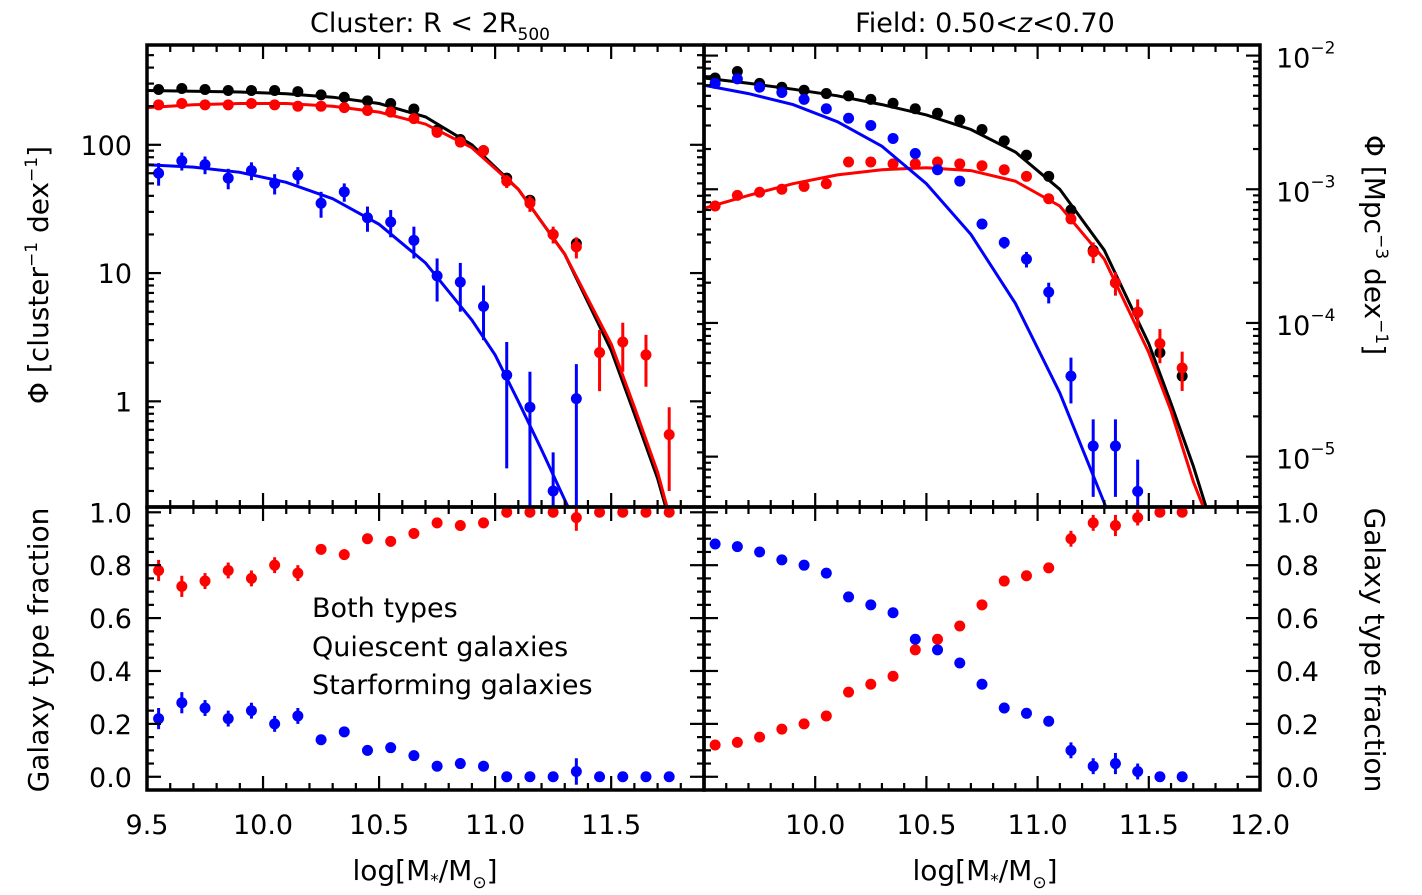  What do you see at coordinates (110, 619) in the screenshot?
I see `fraction-tick-label: 0.6` at bounding box center [110, 619].